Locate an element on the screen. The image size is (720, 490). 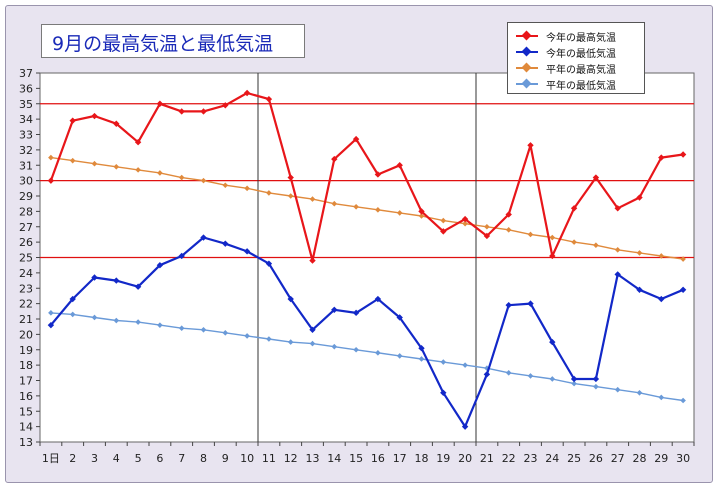
legend-item-2: 平年の最高気温 is located at coordinates (577, 68).